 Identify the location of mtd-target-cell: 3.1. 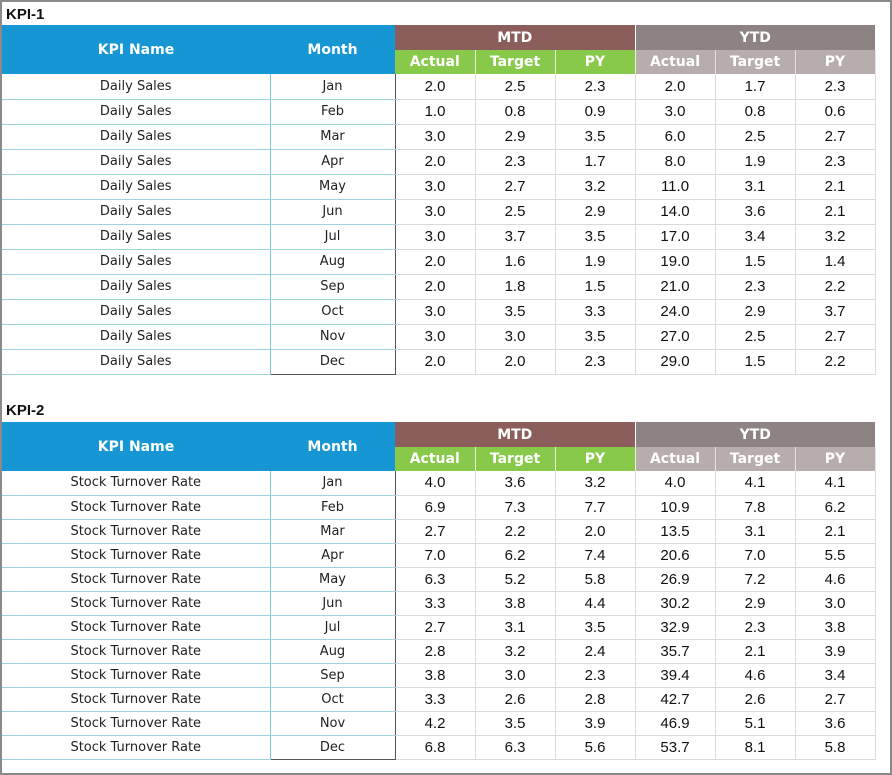
(515, 627).